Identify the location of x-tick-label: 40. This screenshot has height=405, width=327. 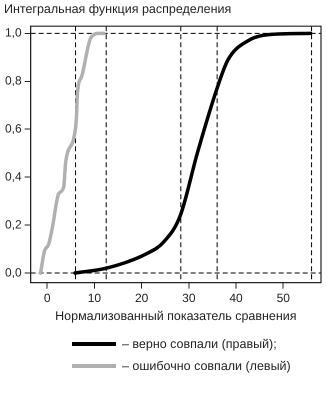
(236, 298).